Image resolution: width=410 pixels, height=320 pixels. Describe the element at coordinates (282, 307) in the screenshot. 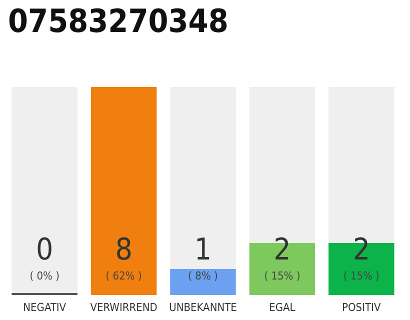

I see `x-tick-label: EGAL` at that location.